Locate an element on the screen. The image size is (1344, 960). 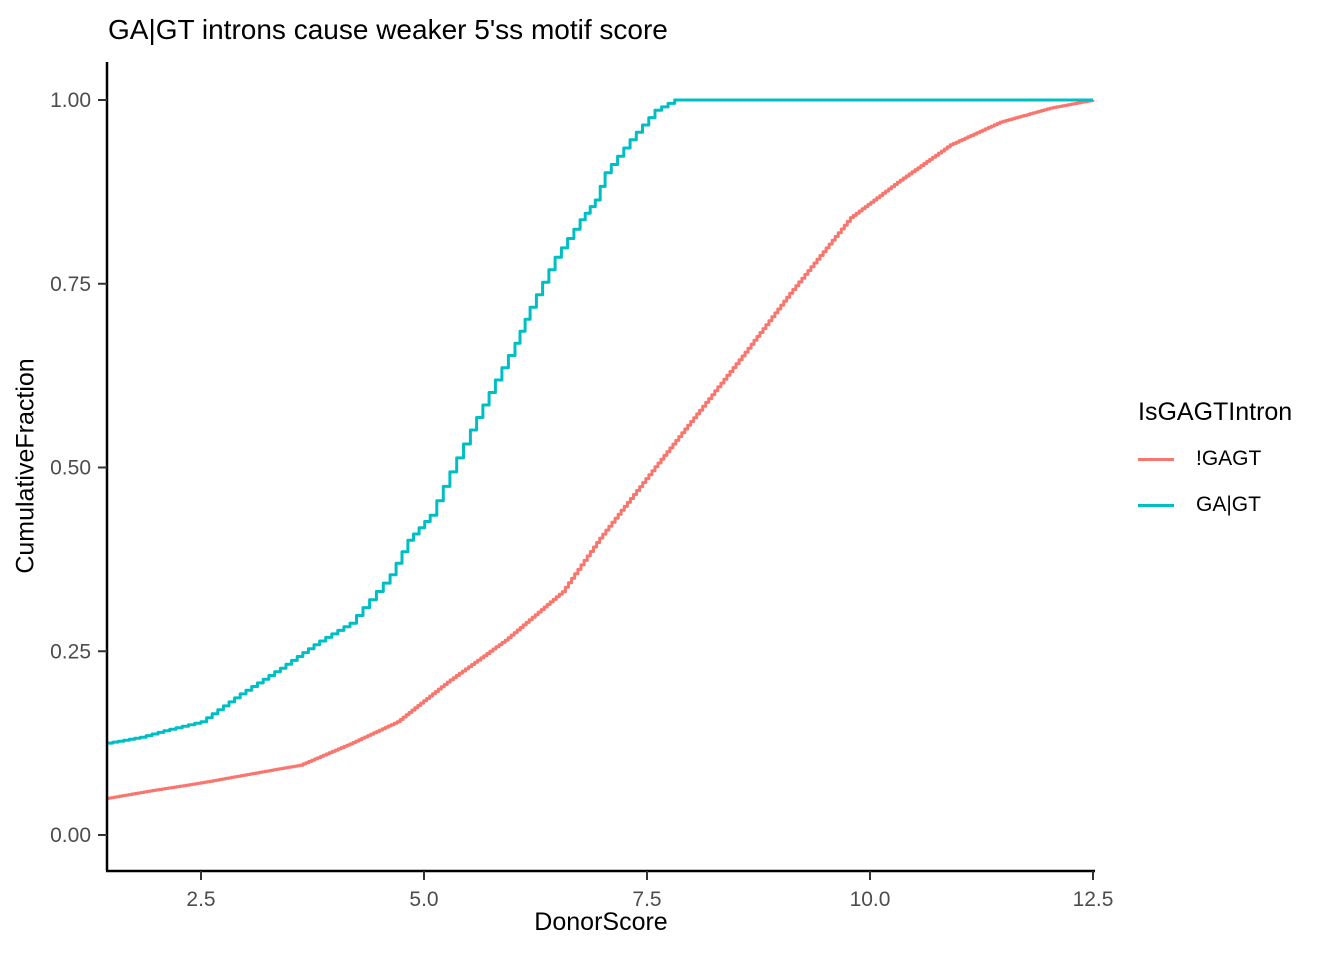
legend-item: !GAGT is located at coordinates (1215, 459).